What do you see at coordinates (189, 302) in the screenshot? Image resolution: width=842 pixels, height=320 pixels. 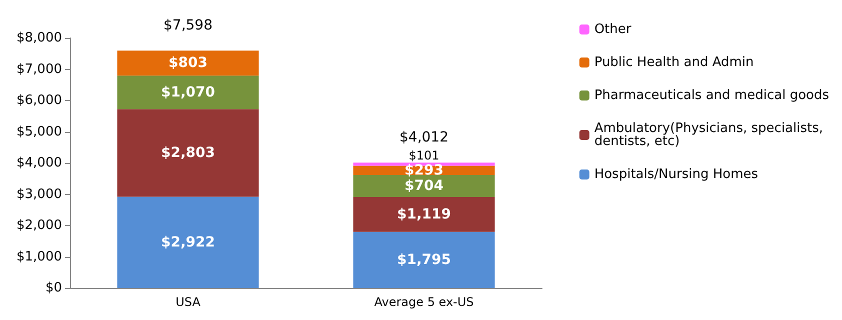 I see `x-tick-label: USA` at bounding box center [189, 302].